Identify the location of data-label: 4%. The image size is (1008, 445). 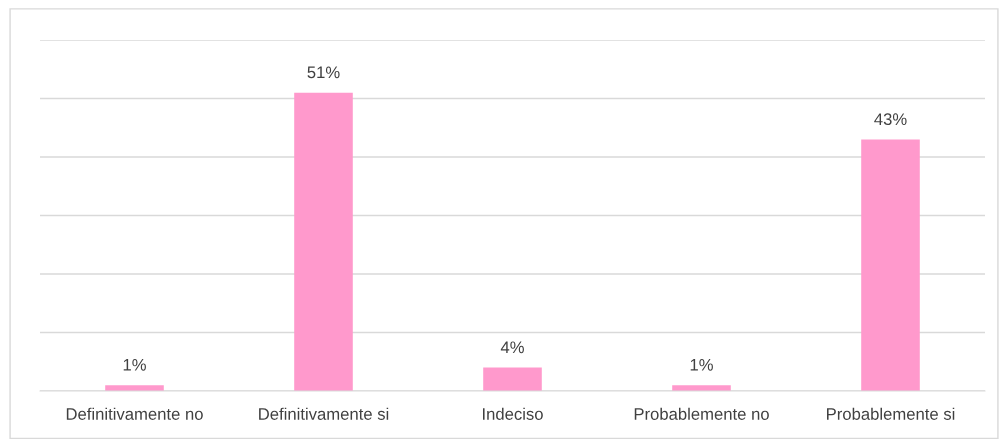
(512, 347).